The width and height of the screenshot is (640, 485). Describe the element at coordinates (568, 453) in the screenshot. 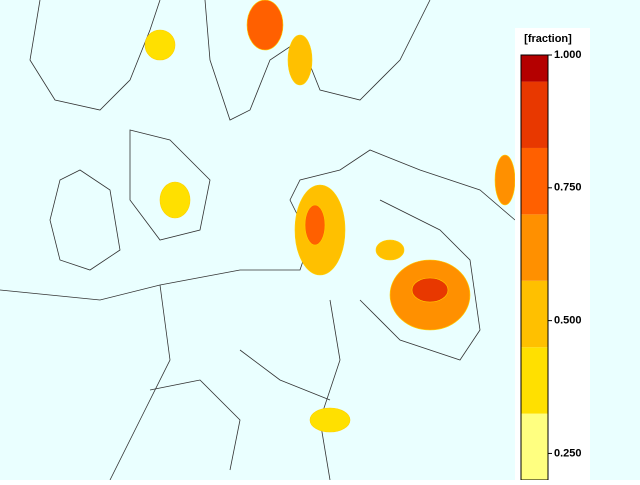

I see `colorbar-tick-label: 0.250` at that location.